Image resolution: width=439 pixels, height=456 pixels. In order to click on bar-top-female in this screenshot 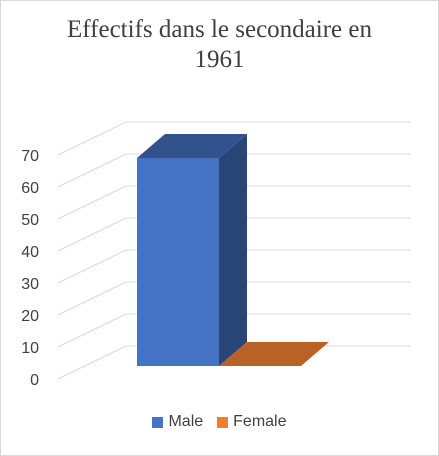, I will do `click(274, 354)`.